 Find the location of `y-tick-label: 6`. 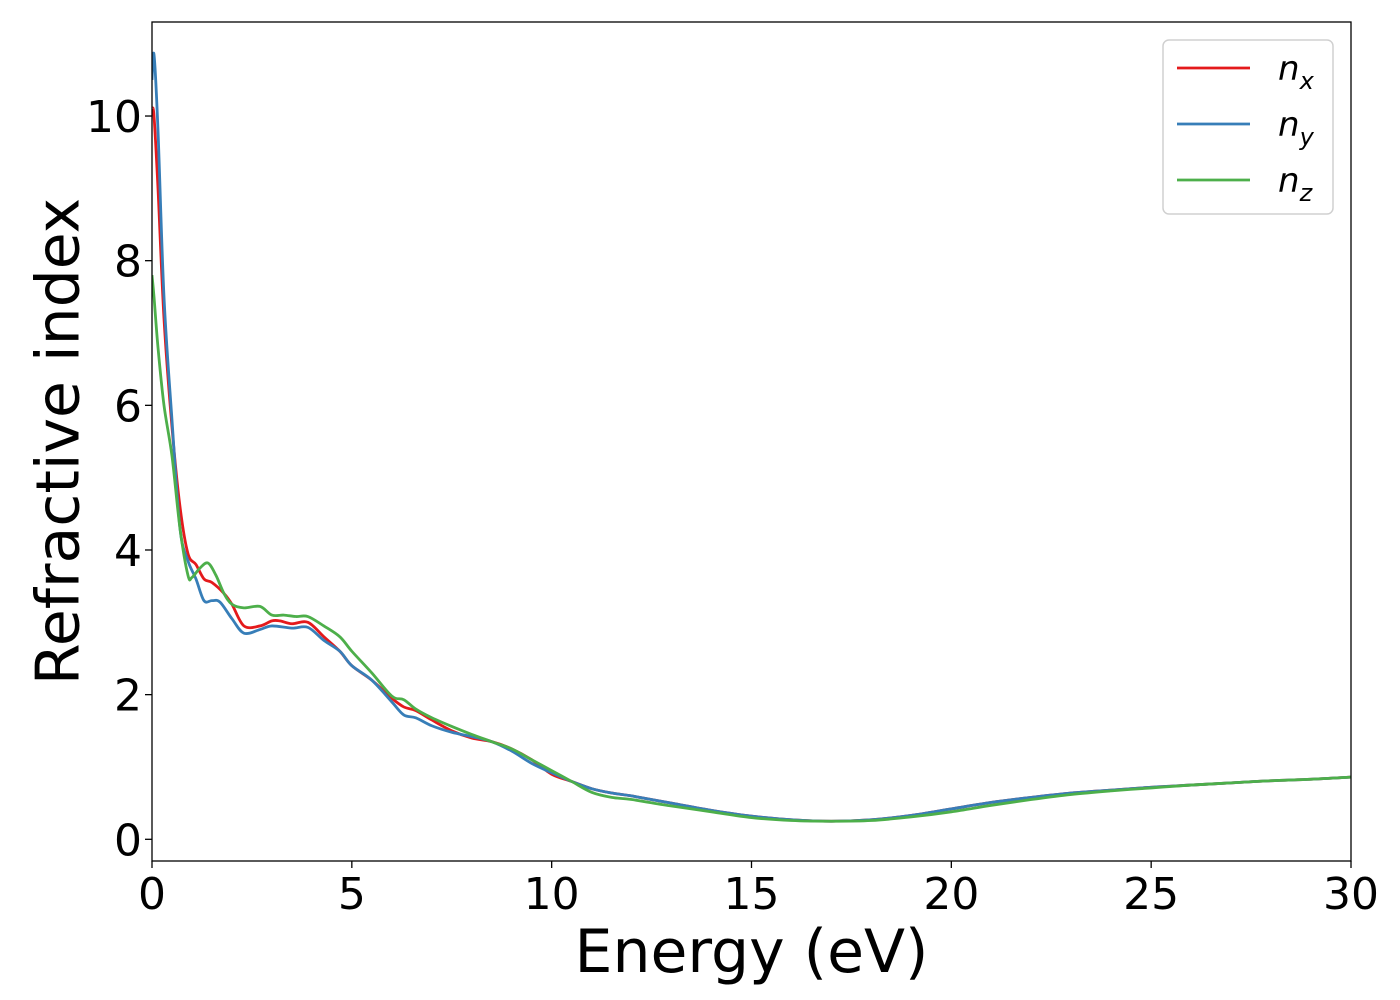

y-tick-label: 6 is located at coordinates (128, 406).